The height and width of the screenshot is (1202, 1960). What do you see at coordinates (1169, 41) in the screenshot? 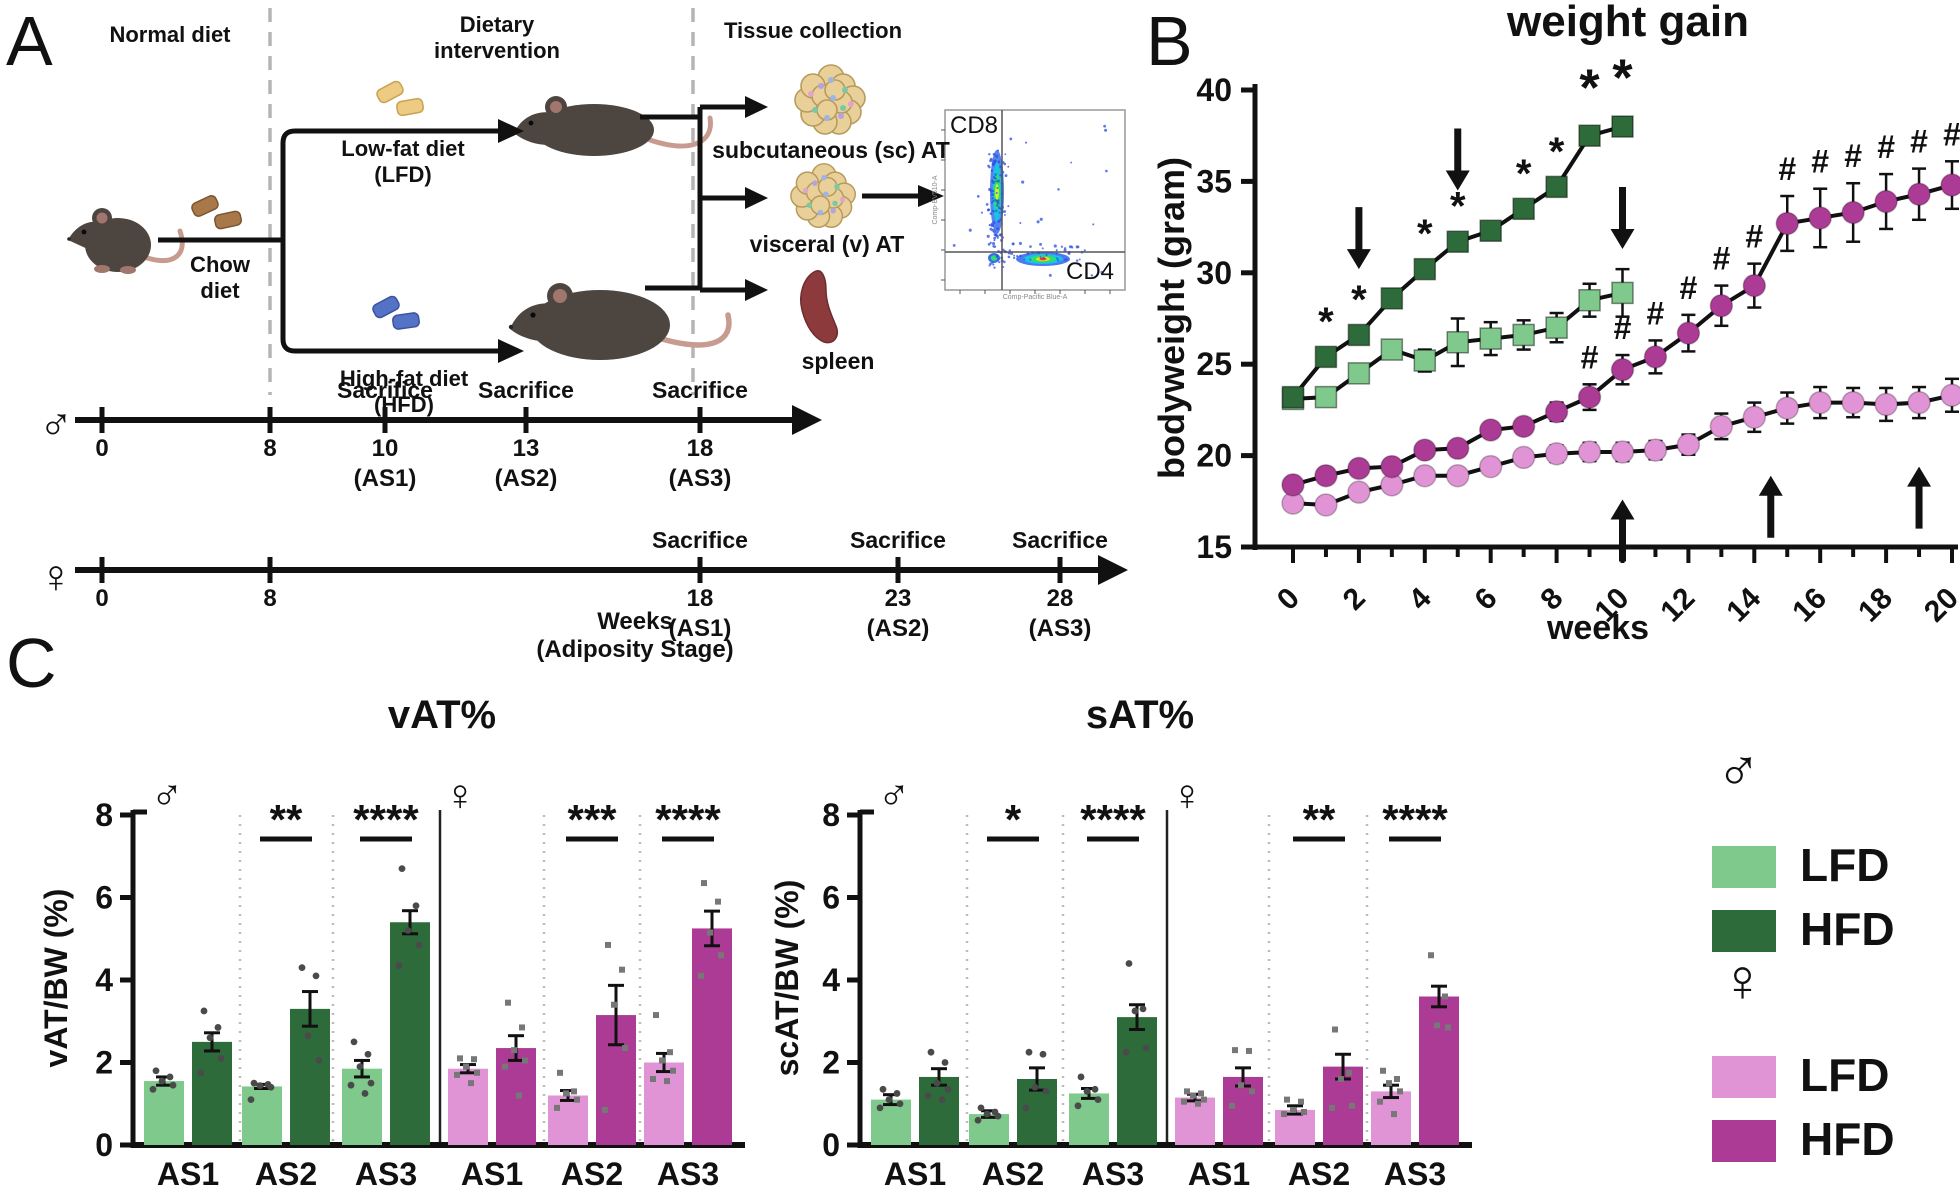
I see `panel-b-letter: B` at bounding box center [1169, 41].